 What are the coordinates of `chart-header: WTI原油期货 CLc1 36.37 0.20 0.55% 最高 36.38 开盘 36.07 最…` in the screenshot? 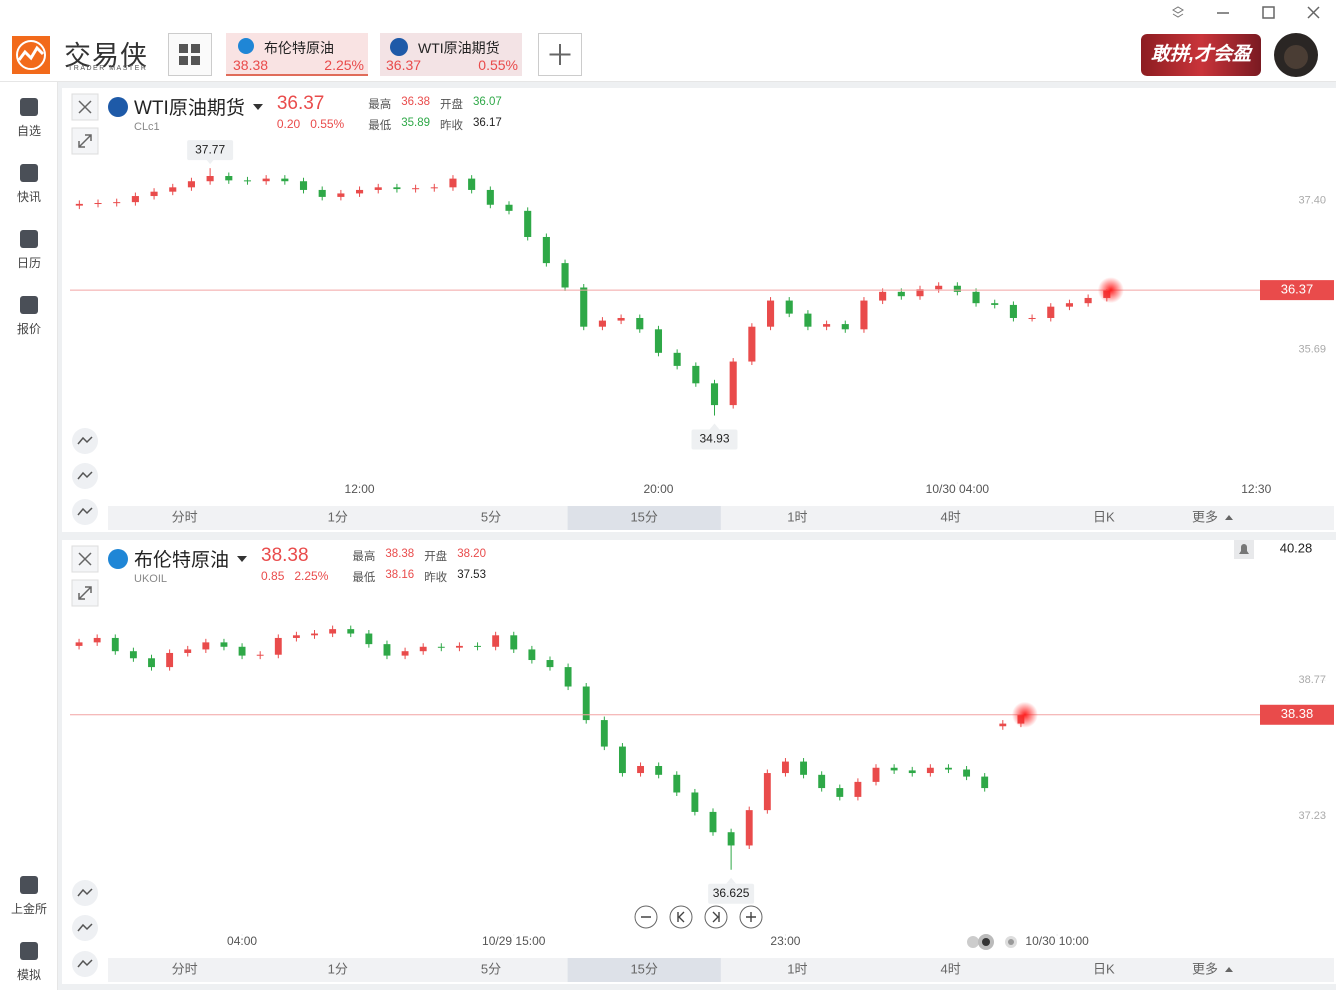 It's located at (304, 113).